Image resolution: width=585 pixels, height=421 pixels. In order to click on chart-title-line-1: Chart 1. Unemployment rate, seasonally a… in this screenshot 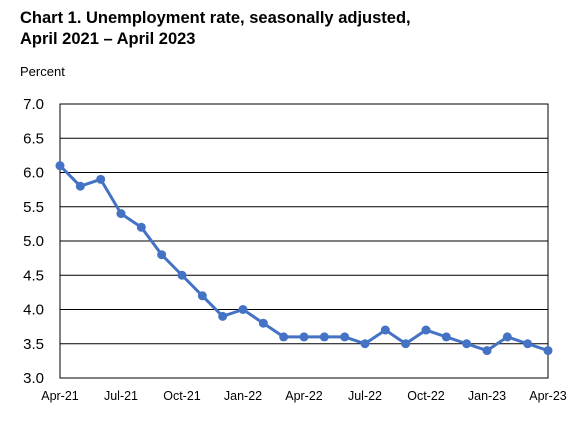, I will do `click(215, 18)`.